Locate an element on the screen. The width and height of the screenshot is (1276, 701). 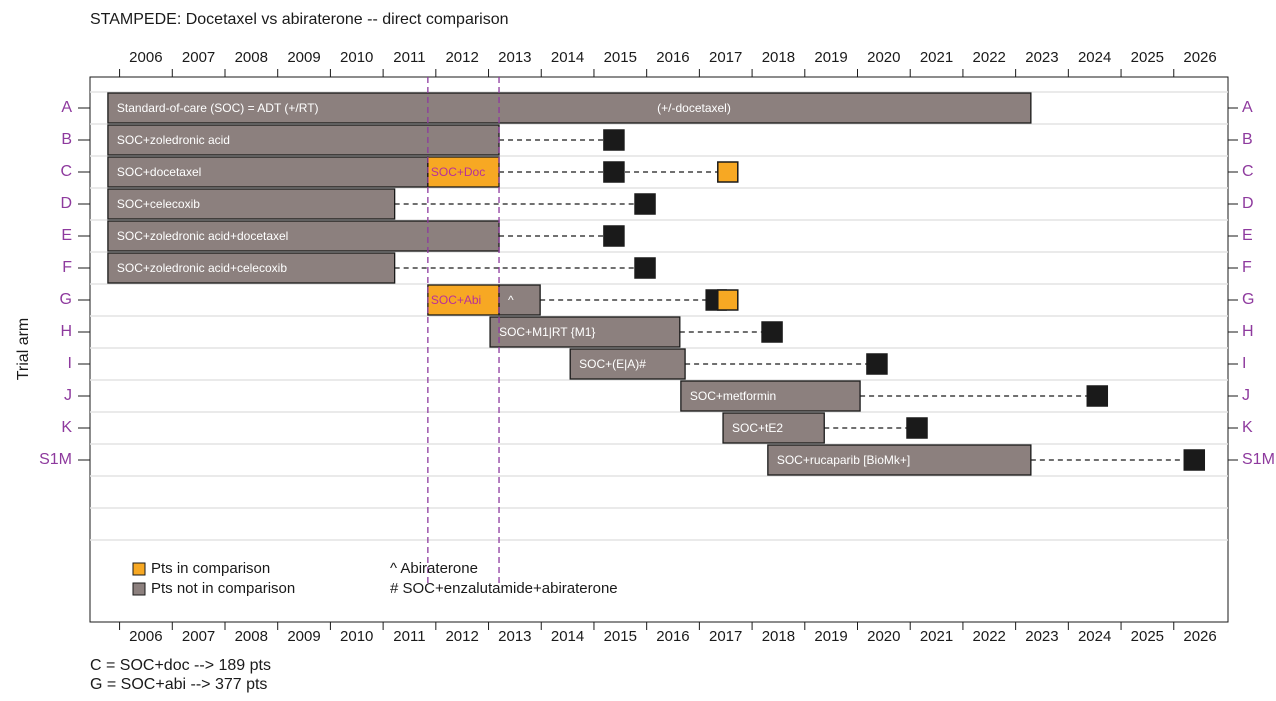
x-tick-label-top: 2018 is located at coordinates (778, 57).